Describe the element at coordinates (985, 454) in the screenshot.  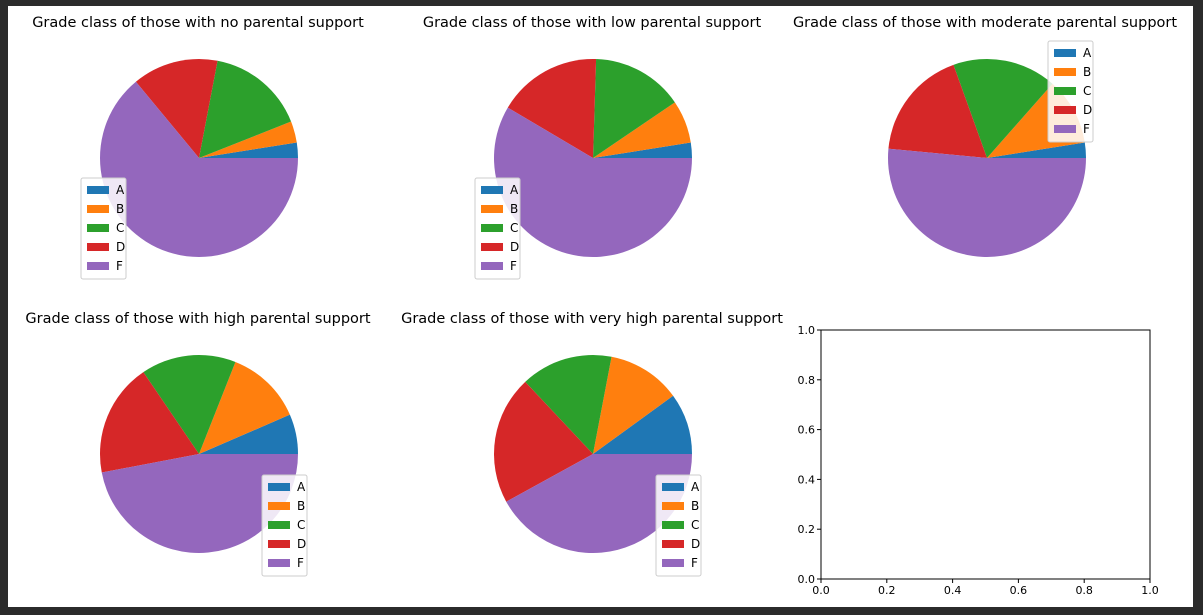
I see `axes-frame` at that location.